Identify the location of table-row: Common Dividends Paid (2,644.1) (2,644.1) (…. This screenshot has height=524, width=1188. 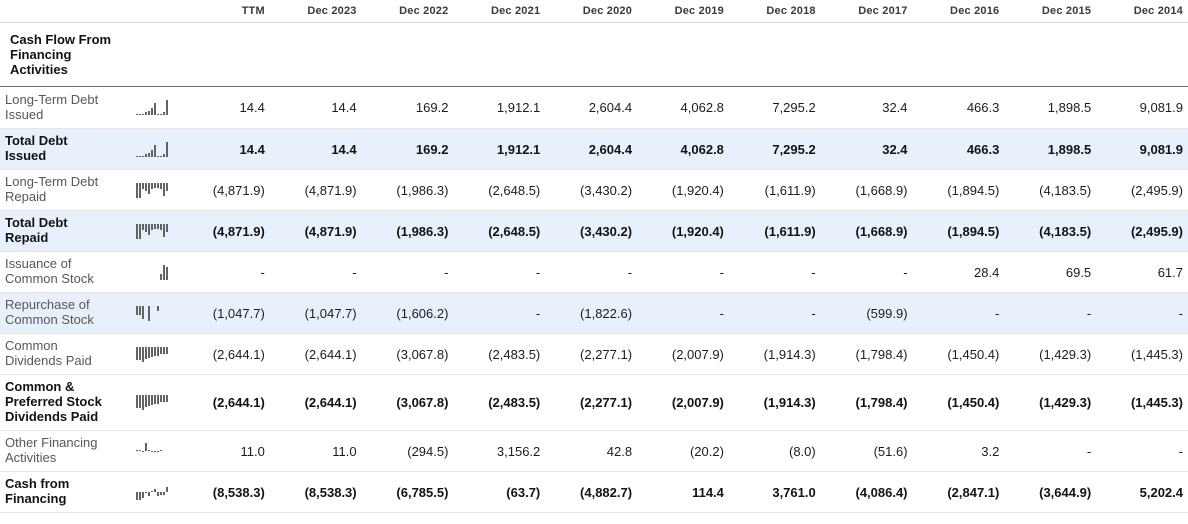
(594, 353).